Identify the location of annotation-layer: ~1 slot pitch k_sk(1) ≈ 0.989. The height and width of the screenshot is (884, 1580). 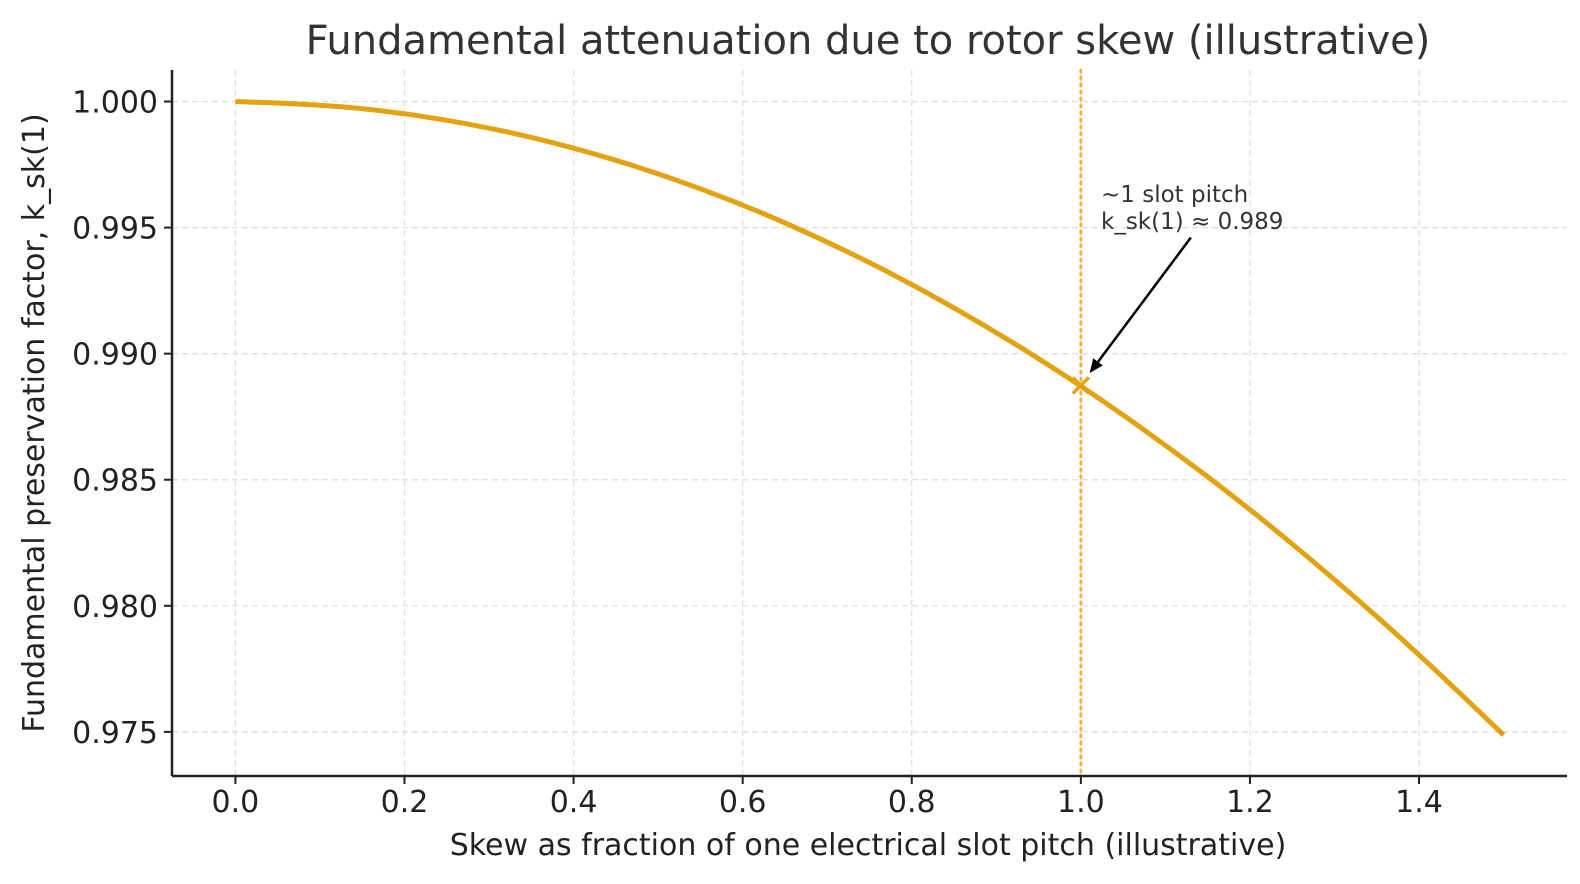
(1186, 278).